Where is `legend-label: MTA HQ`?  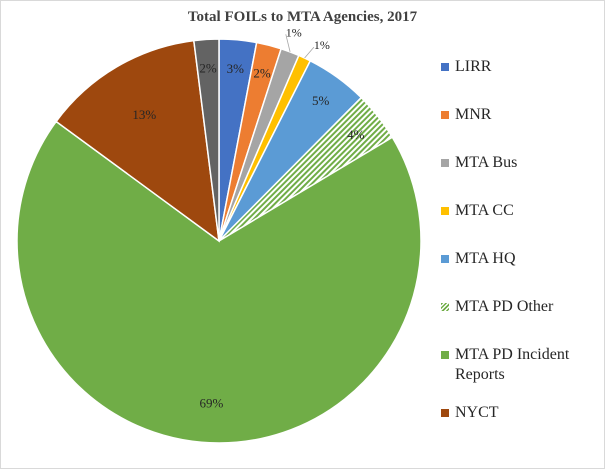 legend-label: MTA HQ is located at coordinates (485, 258).